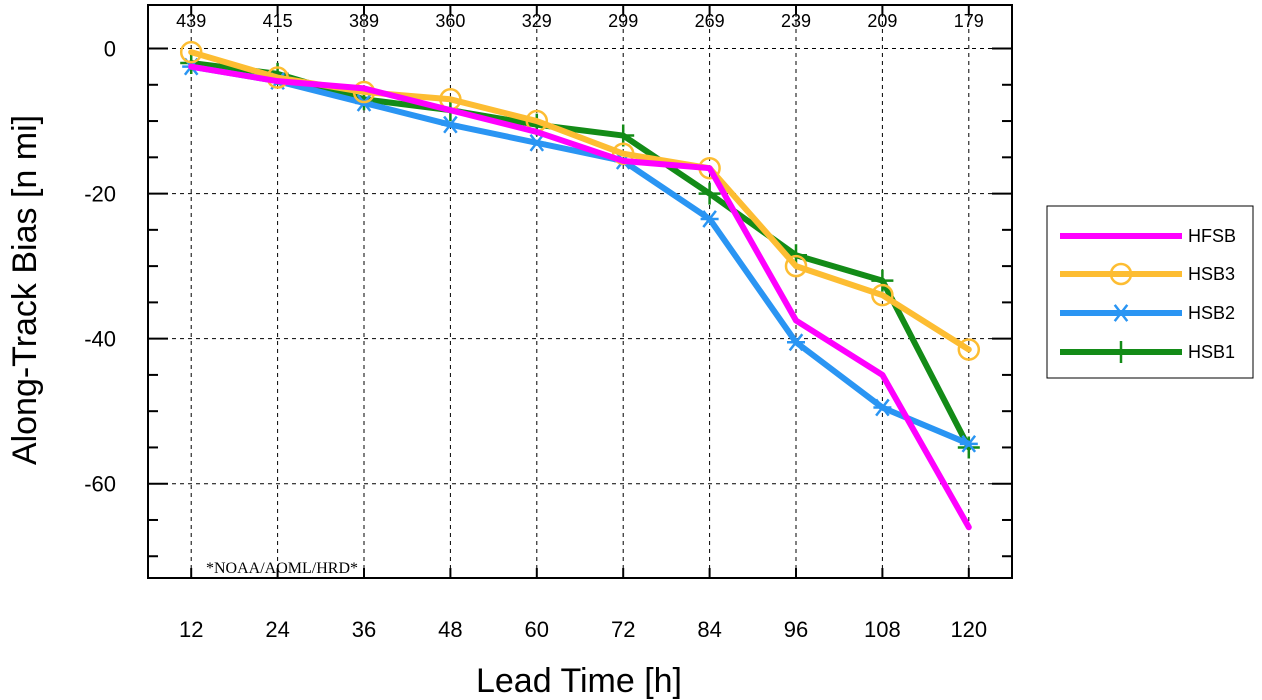  Describe the element at coordinates (1147, 313) in the screenshot. I see `legend-item-hsb2: HSB2` at that location.